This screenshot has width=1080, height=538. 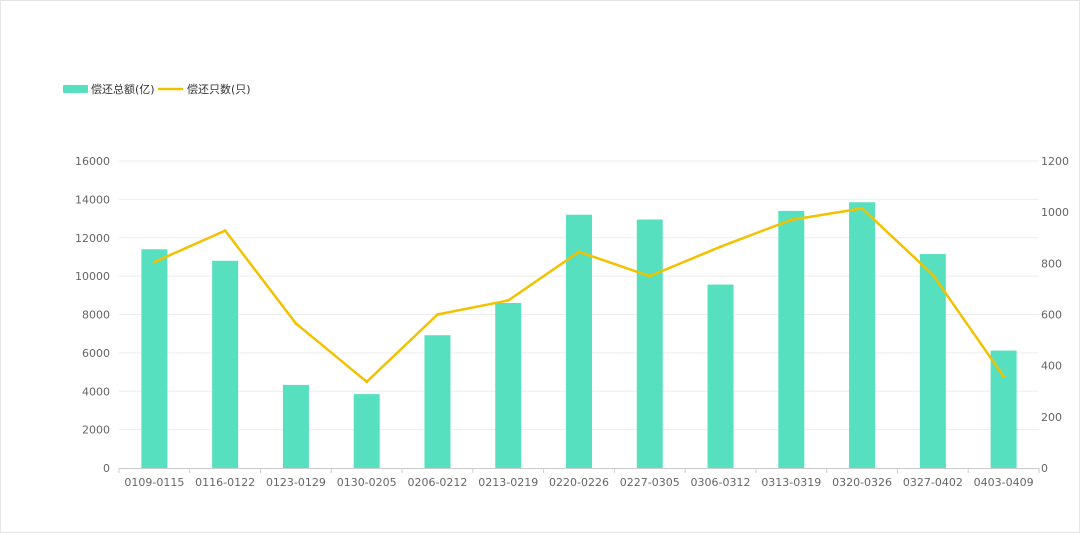 What do you see at coordinates (933, 482) in the screenshot?
I see `x-tick-label: 0327-0402` at bounding box center [933, 482].